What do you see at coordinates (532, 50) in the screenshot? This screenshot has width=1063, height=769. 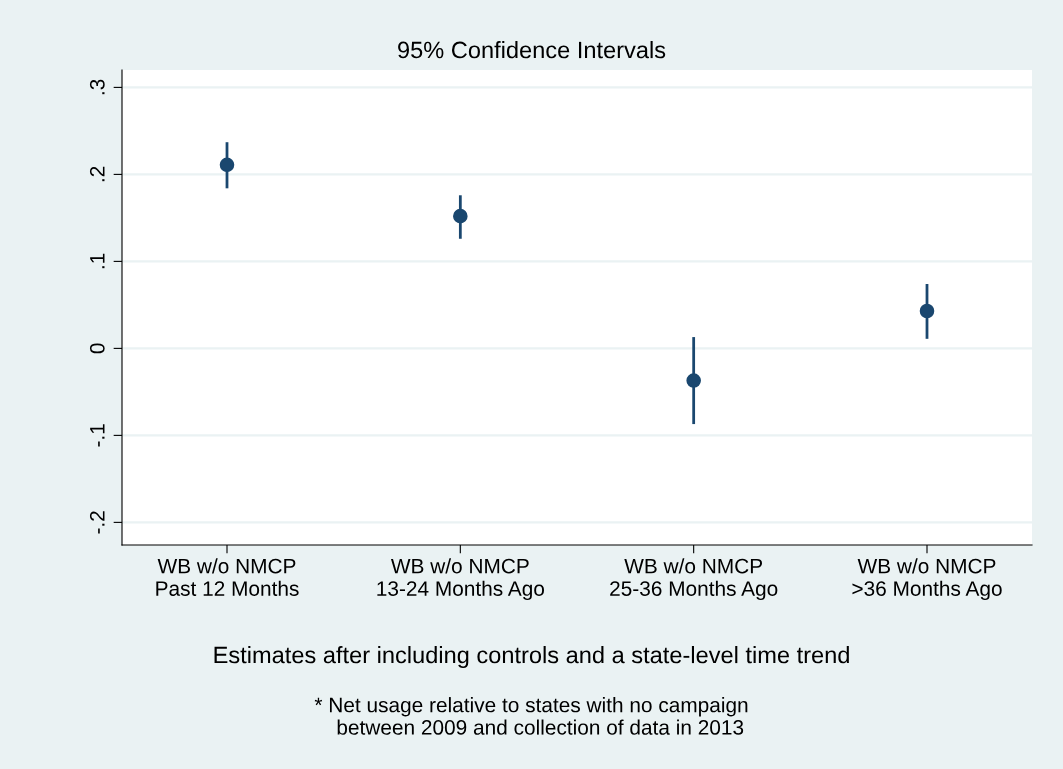 I see `chart-title: 95% Confidence Intervals` at bounding box center [532, 50].